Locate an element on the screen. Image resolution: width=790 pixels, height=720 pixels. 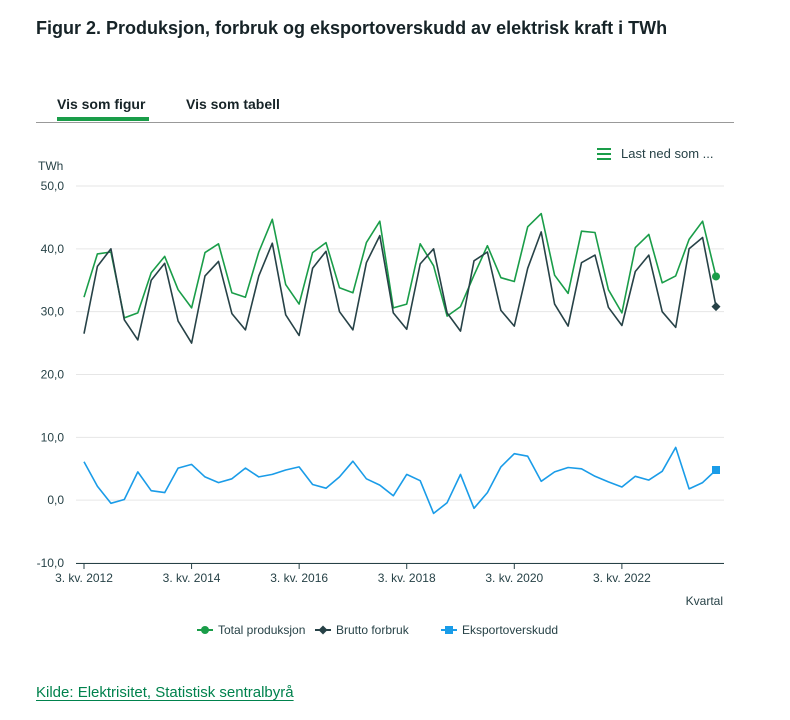
x-tick-label: 3. kv. 2014 is located at coordinates (192, 578).